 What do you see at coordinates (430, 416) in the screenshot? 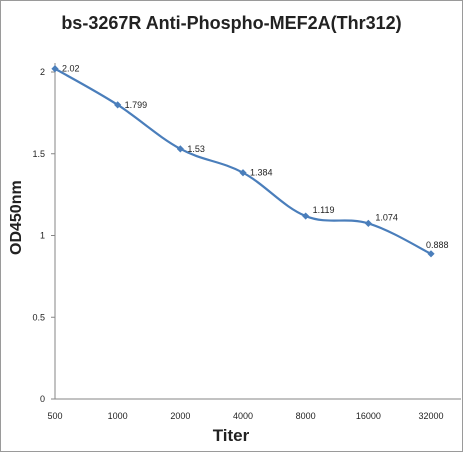
I see `x-tick-label: 32000` at bounding box center [430, 416].